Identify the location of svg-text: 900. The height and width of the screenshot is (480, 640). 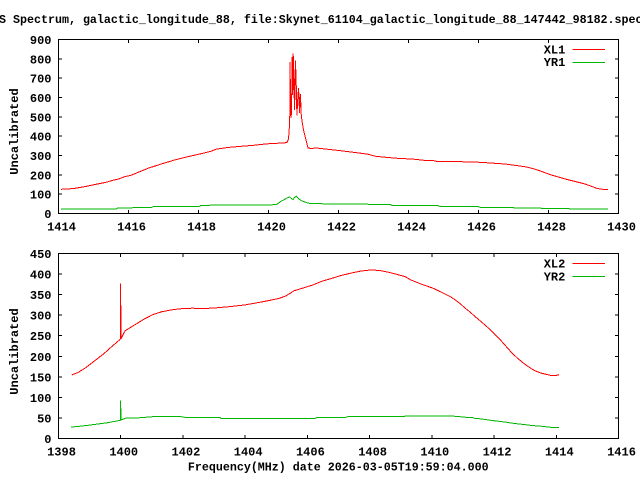
(41, 41).